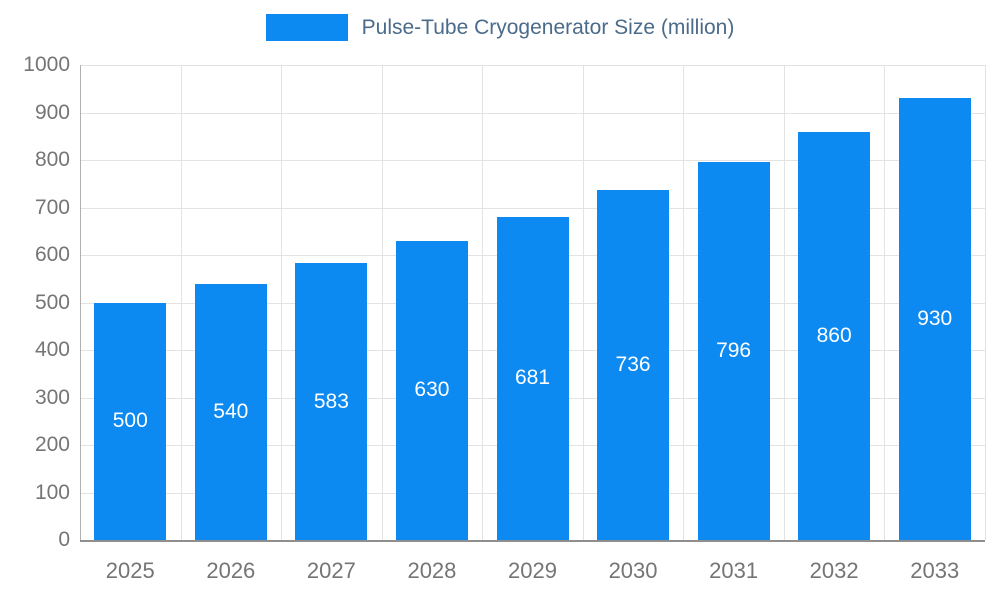 This screenshot has height=600, width=1000. I want to click on y-axis-line, so click(80, 302).